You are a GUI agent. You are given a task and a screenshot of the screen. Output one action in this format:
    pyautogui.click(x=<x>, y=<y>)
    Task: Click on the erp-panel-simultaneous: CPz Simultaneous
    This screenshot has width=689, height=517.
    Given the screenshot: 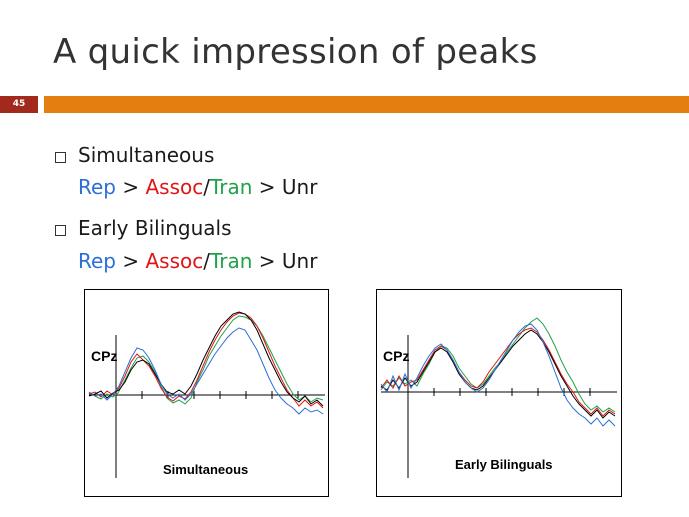 What is the action you would take?
    pyautogui.click(x=206, y=393)
    